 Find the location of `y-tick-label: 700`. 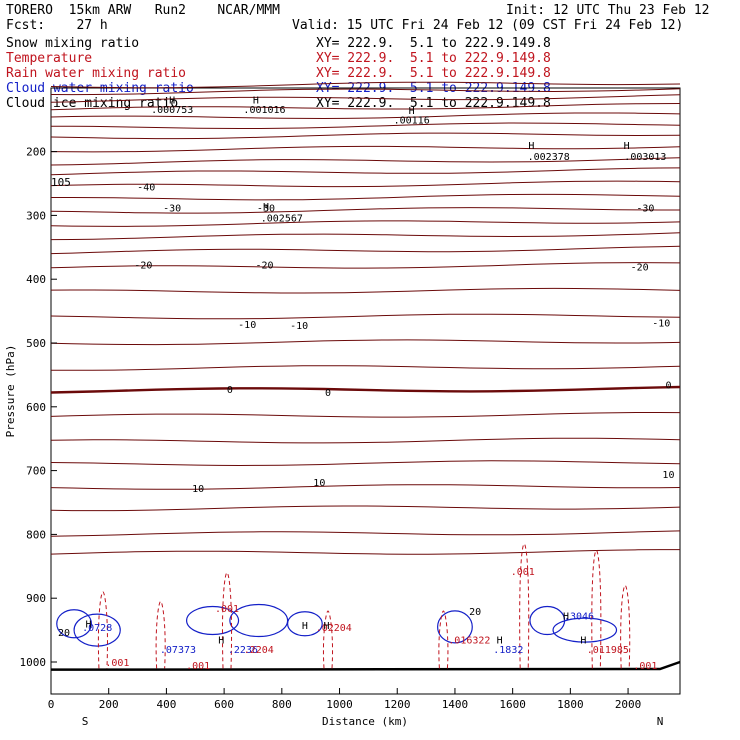

y-tick-label: 700 is located at coordinates (36, 471).